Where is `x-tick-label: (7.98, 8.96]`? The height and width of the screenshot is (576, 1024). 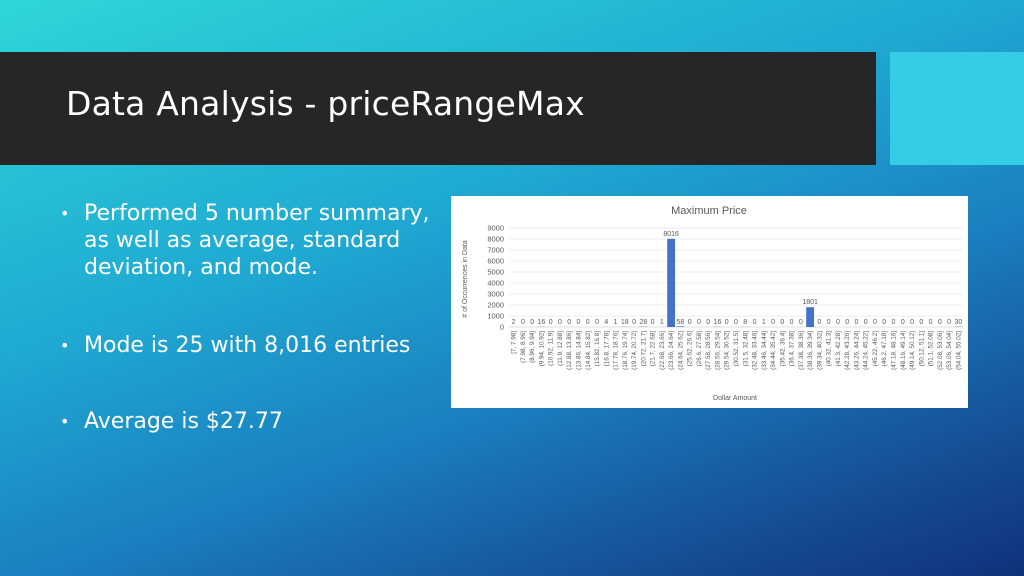
x-tick-label: (7.98, 8.96] is located at coordinates (523, 347).